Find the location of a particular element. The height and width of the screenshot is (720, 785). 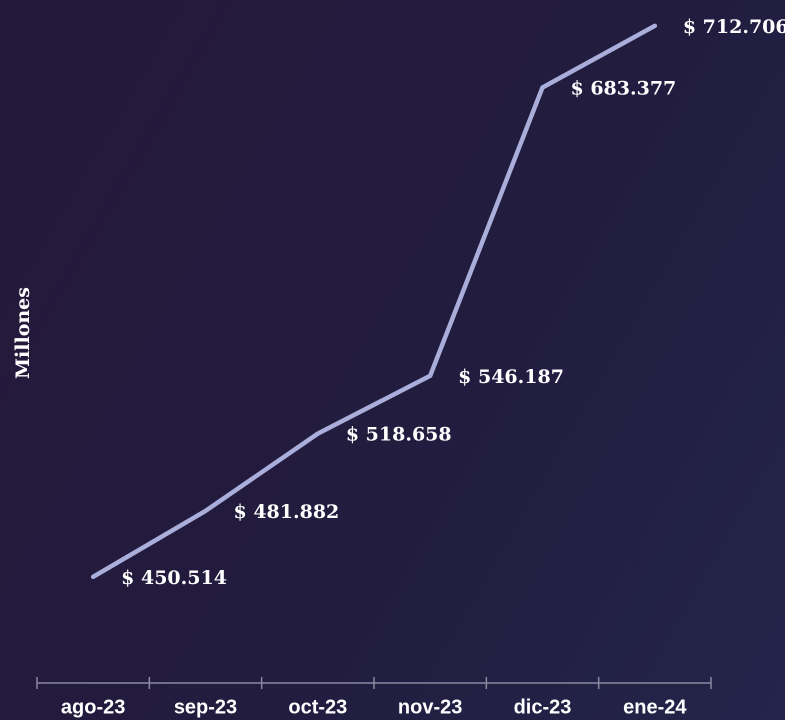

x-tick-label: sep-23 is located at coordinates (205, 707).